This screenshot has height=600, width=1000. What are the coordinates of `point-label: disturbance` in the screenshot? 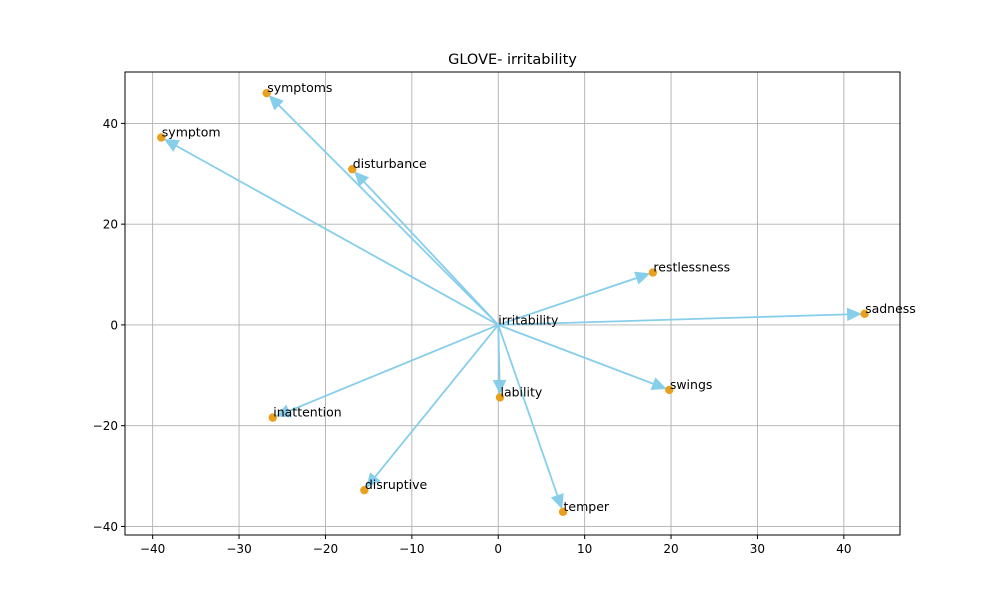 It's located at (390, 163).